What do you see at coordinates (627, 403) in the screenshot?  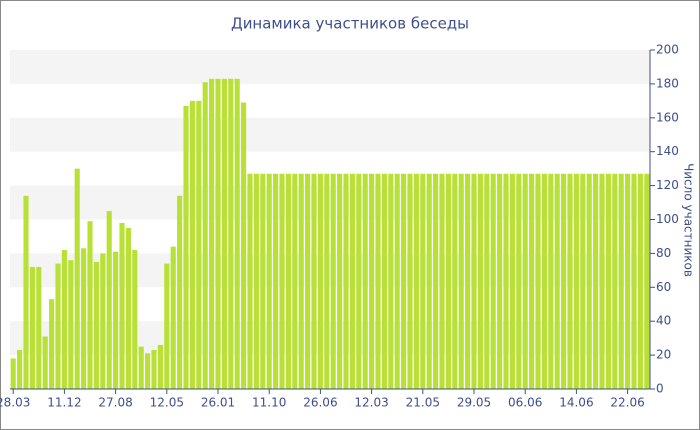 I see `x-tick-label: 22.06` at bounding box center [627, 403].